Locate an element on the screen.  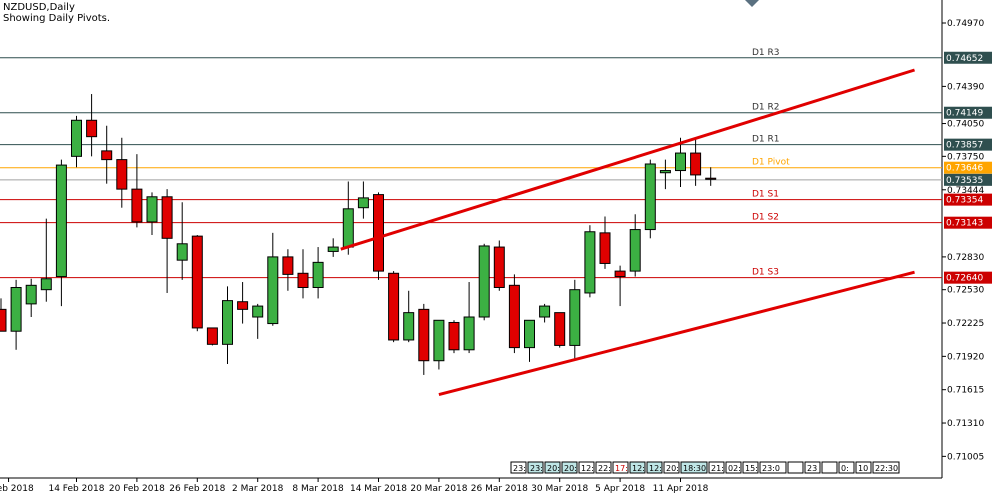
pivot-price-label: 0.74149 is located at coordinates (964, 114).